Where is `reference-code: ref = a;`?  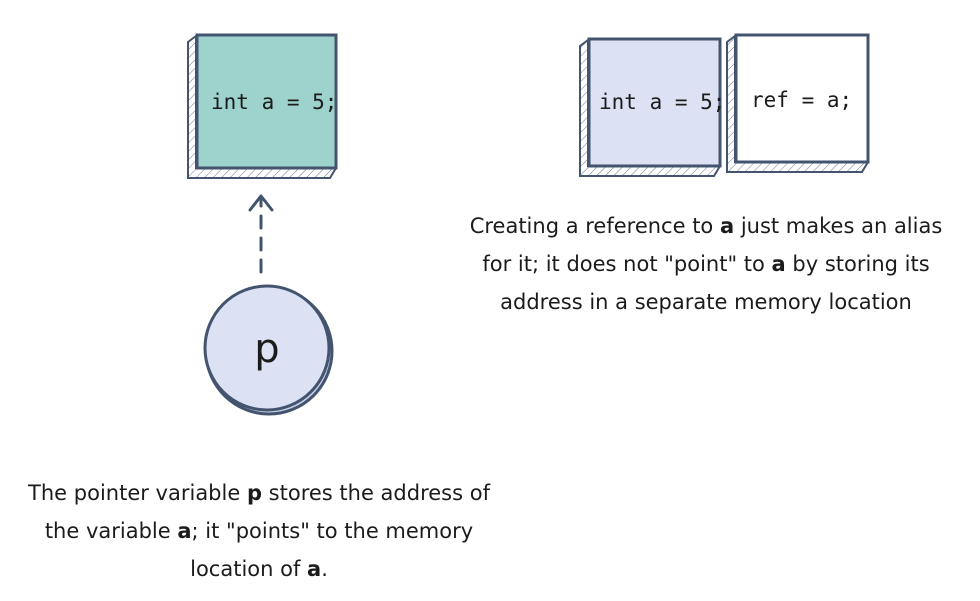 reference-code: ref = a; is located at coordinates (802, 100).